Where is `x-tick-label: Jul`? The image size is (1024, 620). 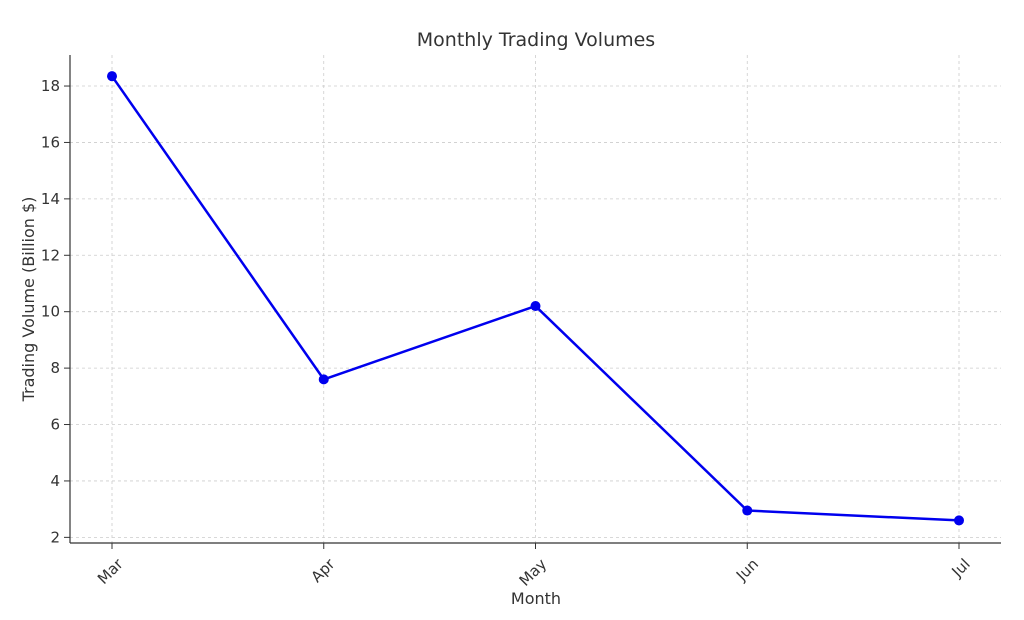 x-tick-label: Jul is located at coordinates (961, 568).